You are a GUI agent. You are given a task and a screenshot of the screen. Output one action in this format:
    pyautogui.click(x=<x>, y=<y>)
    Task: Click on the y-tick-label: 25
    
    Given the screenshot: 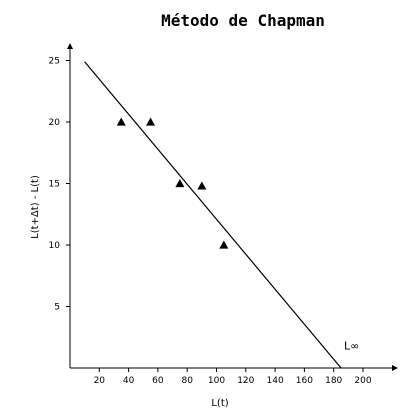 What is the action you would take?
    pyautogui.click(x=54, y=62)
    